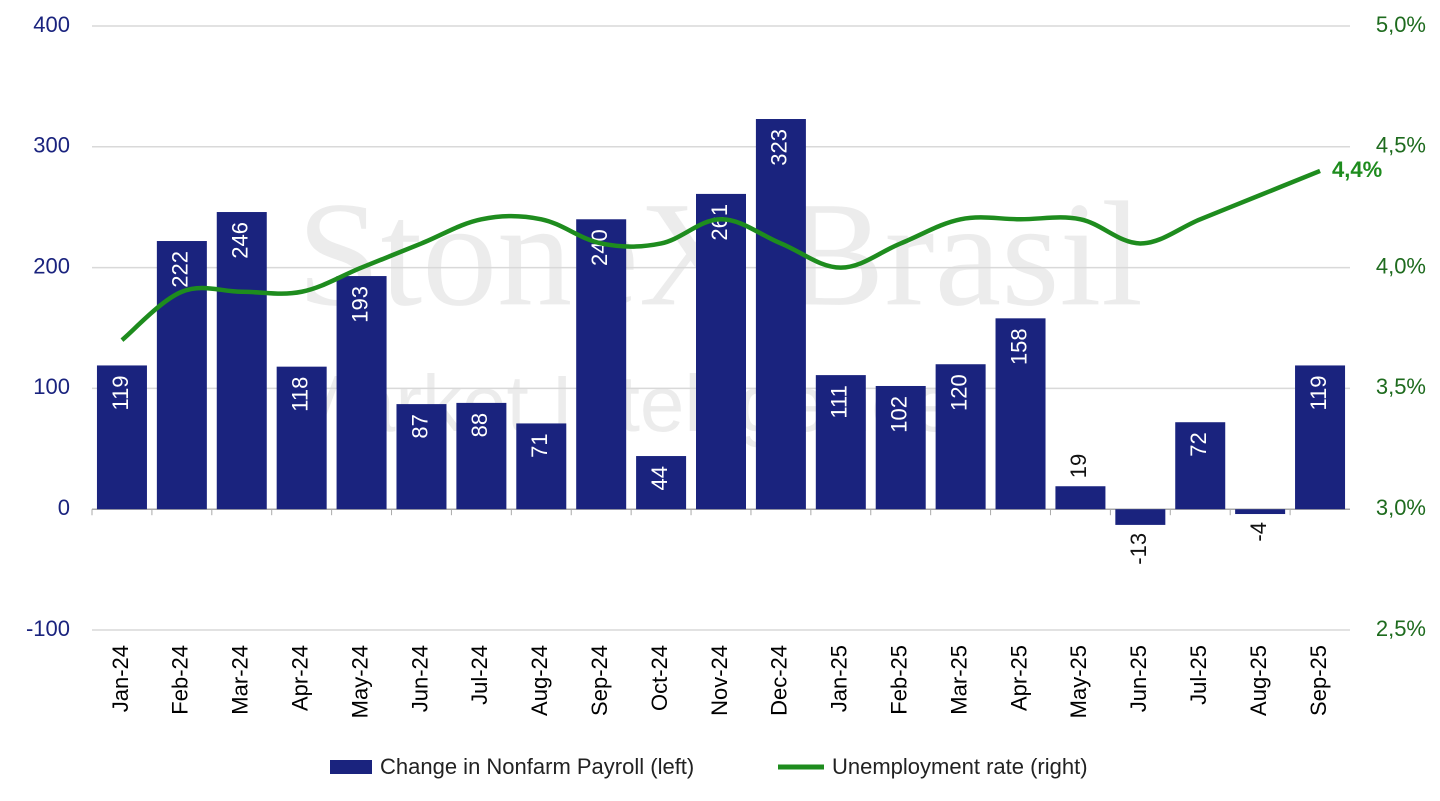 This screenshot has width=1440, height=801. Describe the element at coordinates (1138, 549) in the screenshot. I see `bar-label: -13` at that location.